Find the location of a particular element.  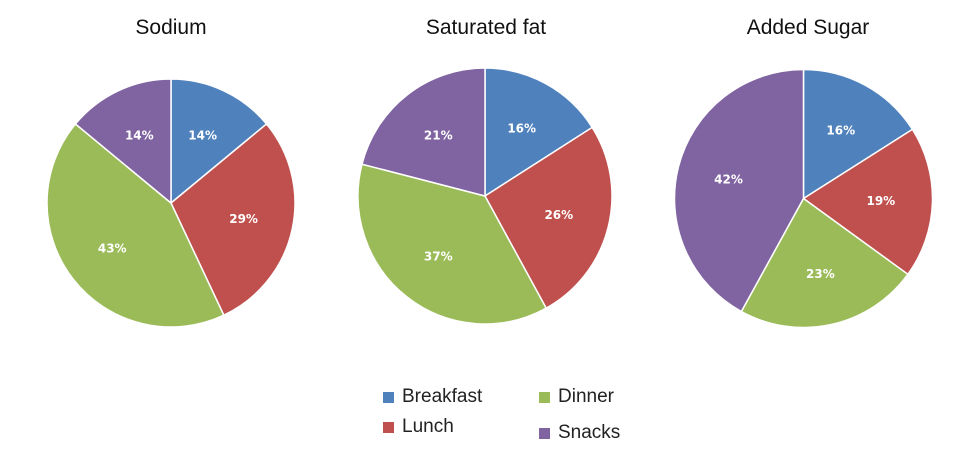

legend-item-snacks: Snacks is located at coordinates (579, 433).